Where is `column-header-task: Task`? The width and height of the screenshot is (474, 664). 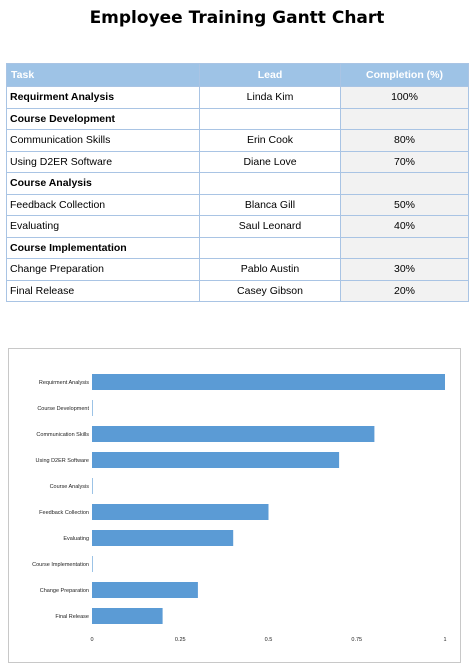
column-header-task: Task is located at coordinates (103, 75).